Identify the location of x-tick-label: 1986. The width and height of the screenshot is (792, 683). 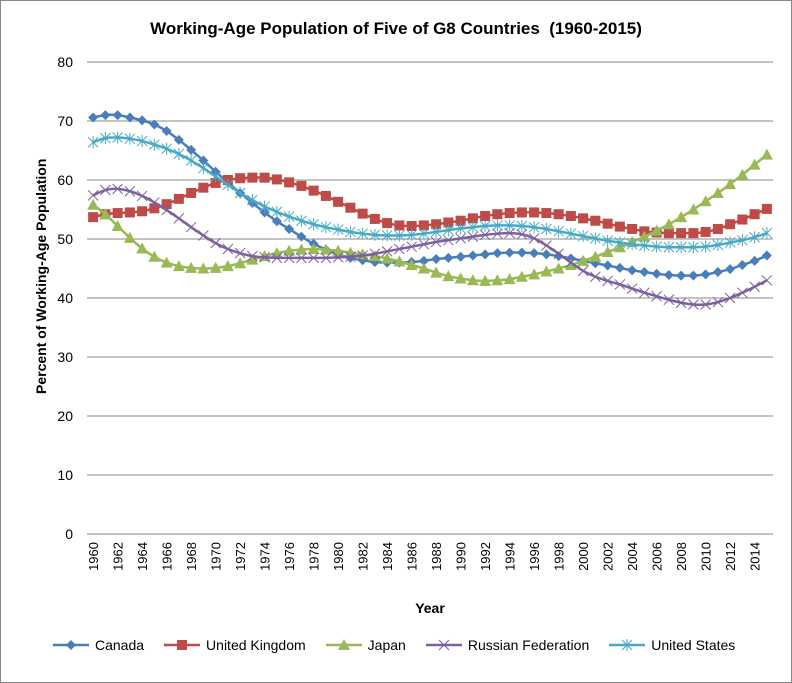
(412, 556).